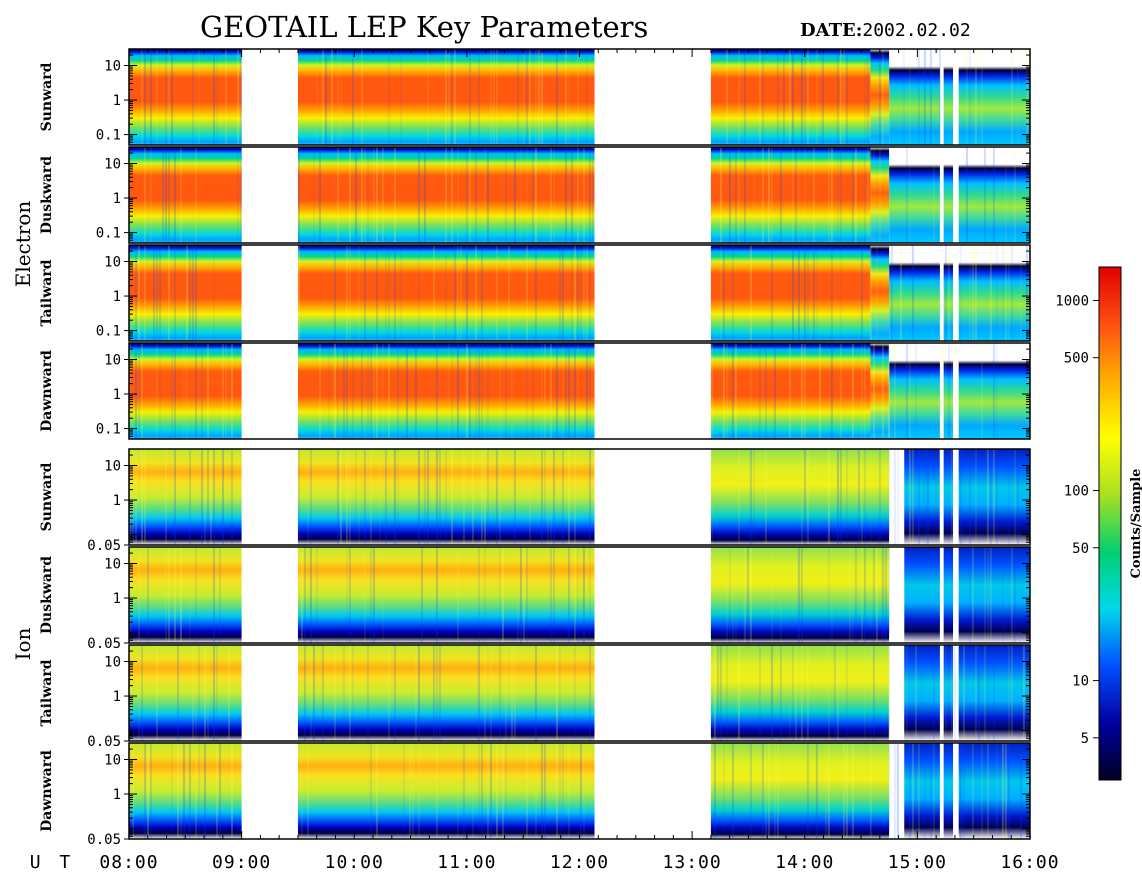 This screenshot has height=880, width=1142. Describe the element at coordinates (354, 862) in the screenshot. I see `x-tick-label: 10:00` at that location.